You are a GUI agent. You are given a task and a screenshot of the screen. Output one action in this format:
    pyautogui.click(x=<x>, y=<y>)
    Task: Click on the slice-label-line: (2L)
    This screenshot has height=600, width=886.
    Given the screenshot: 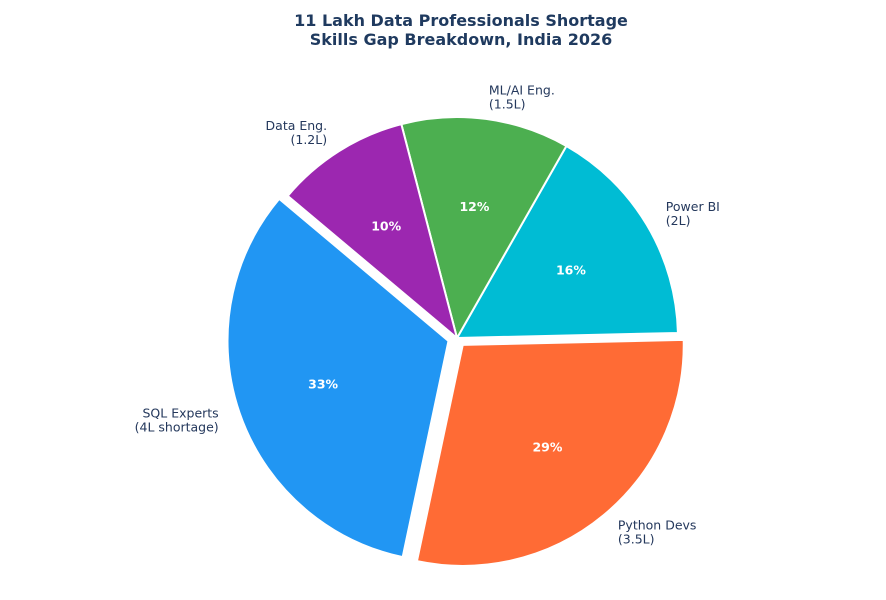 What is the action you would take?
    pyautogui.click(x=678, y=220)
    